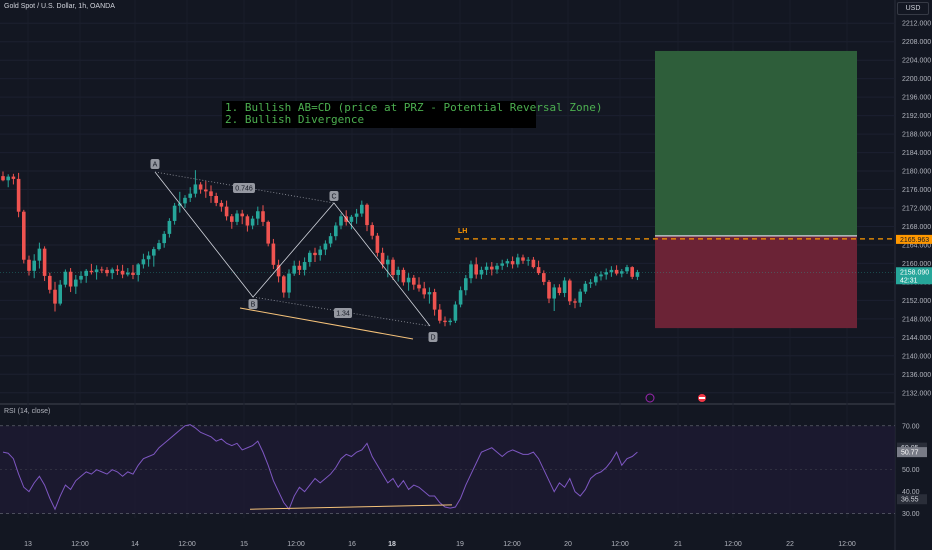 The width and height of the screenshot is (932, 550). Describe the element at coordinates (911, 514) in the screenshot. I see `rsi-tick-label: 30.00` at that location.